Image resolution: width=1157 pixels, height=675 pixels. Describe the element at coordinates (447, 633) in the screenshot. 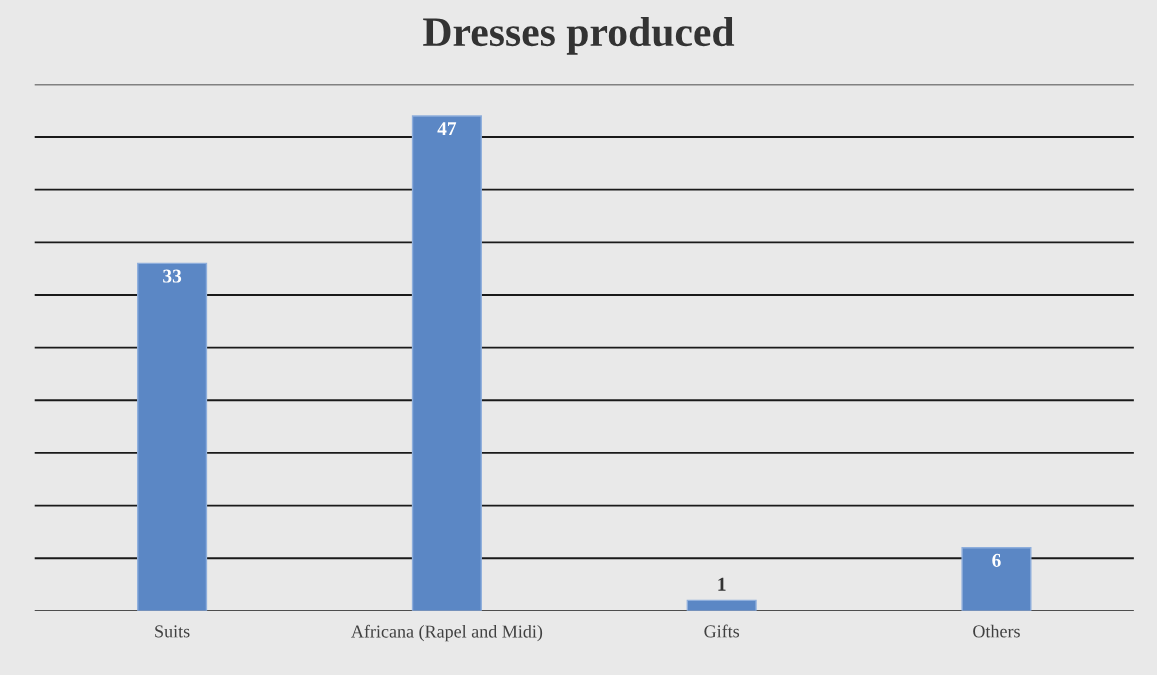

I see `x-tick-label: Africana (Rapel and Midi)` at that location.